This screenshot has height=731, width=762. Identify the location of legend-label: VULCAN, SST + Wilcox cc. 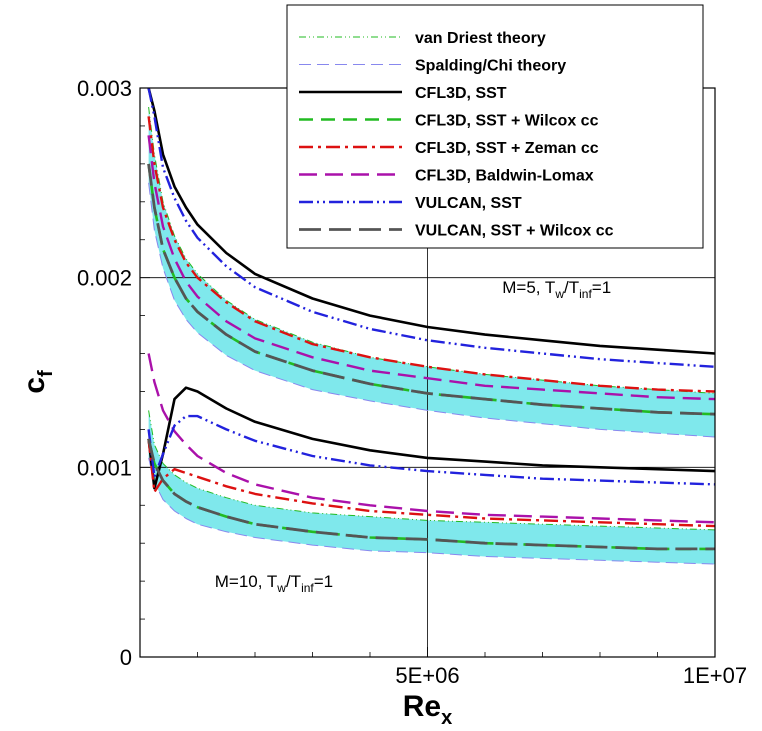
(514, 231).